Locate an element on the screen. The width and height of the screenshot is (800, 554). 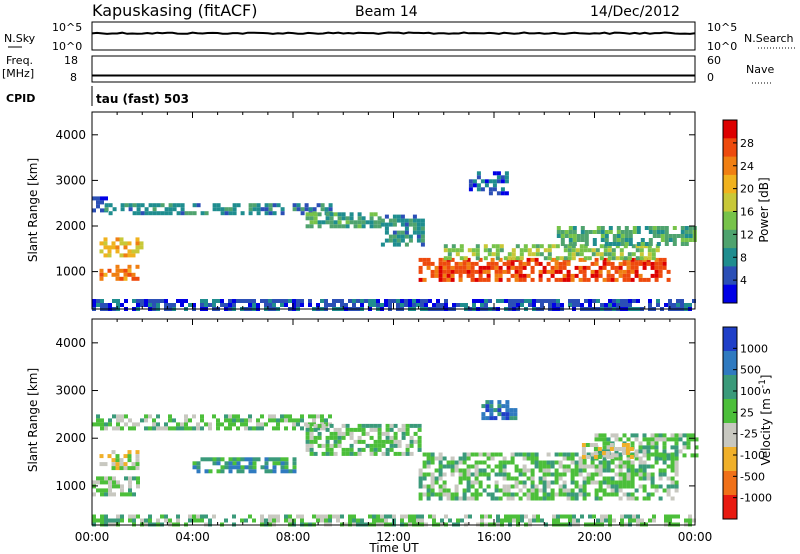
y-tick-label: 2000 is located at coordinates (70, 226).